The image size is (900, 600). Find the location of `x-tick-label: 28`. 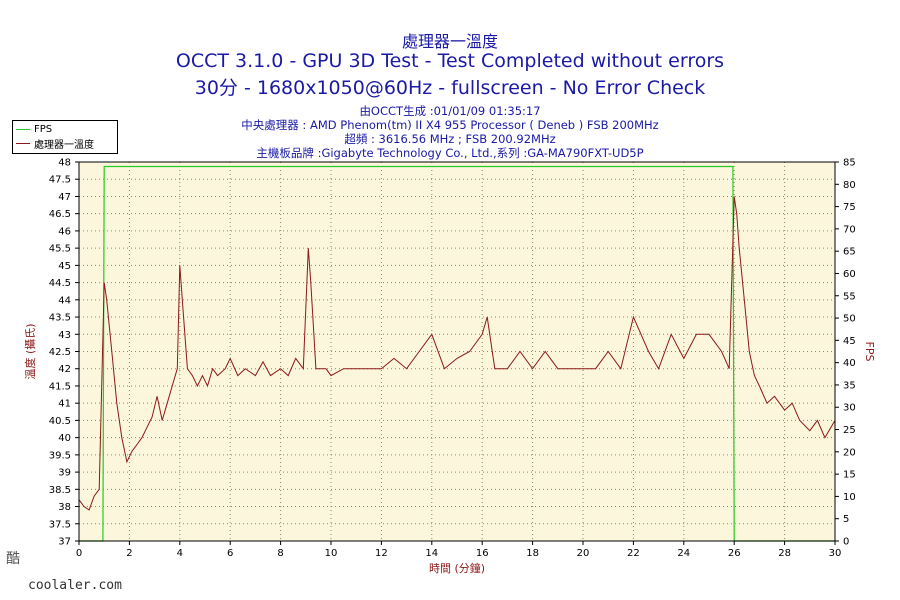

x-tick-label: 28 is located at coordinates (784, 553).